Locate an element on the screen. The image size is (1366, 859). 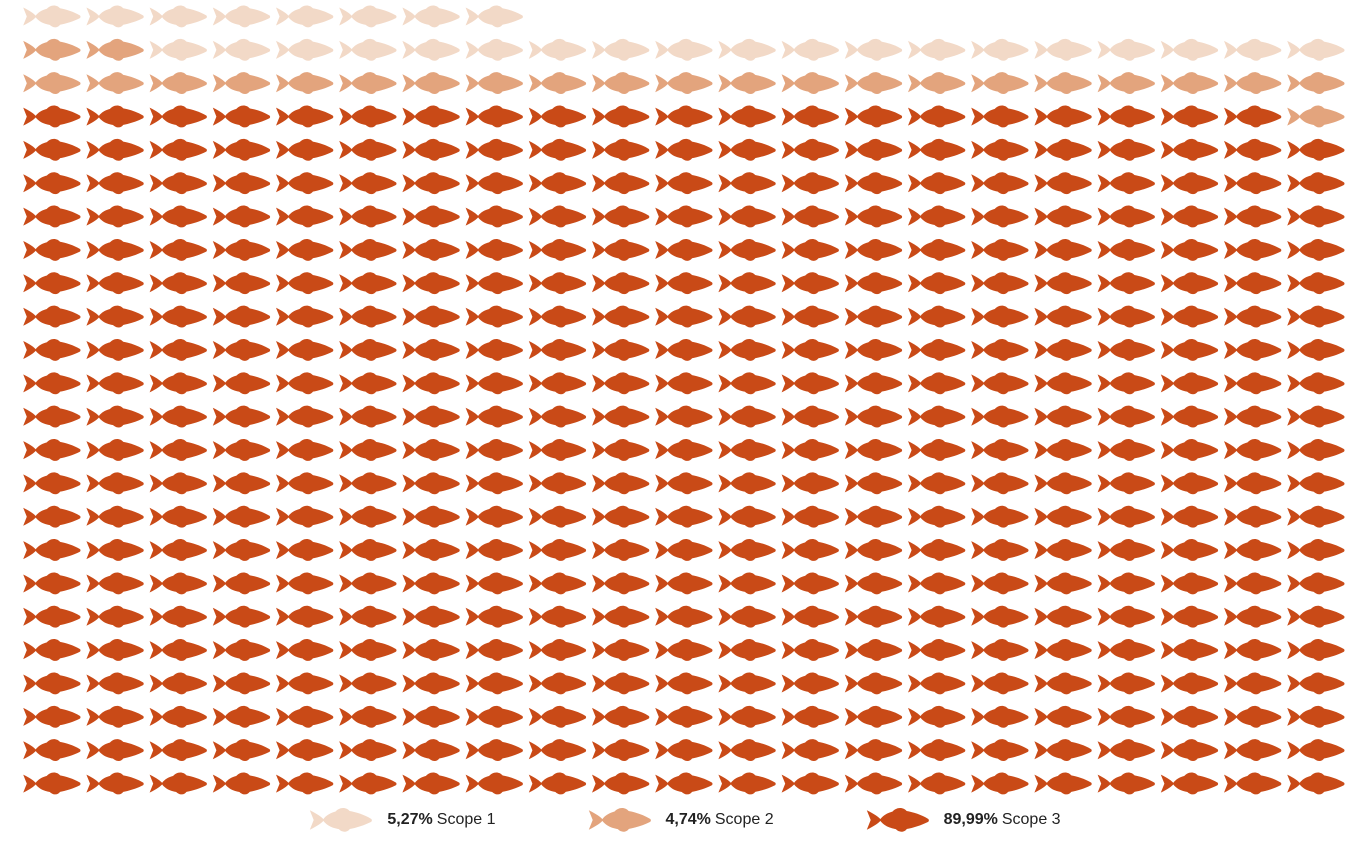
chart-legend: 5,27% Scope 1 4,74% Scope 2 89,99% Scope 3 is located at coordinates (683, 820).